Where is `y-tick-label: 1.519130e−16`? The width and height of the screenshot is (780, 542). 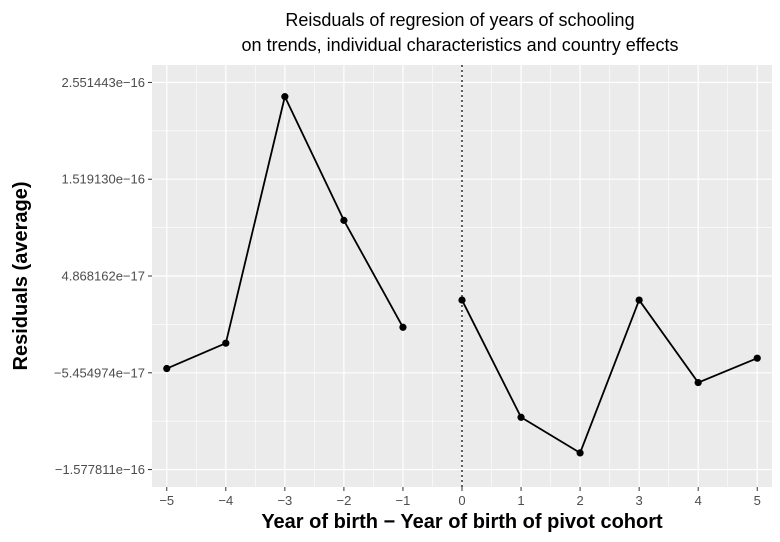 y-tick-label: 1.519130e−16 is located at coordinates (103, 179).